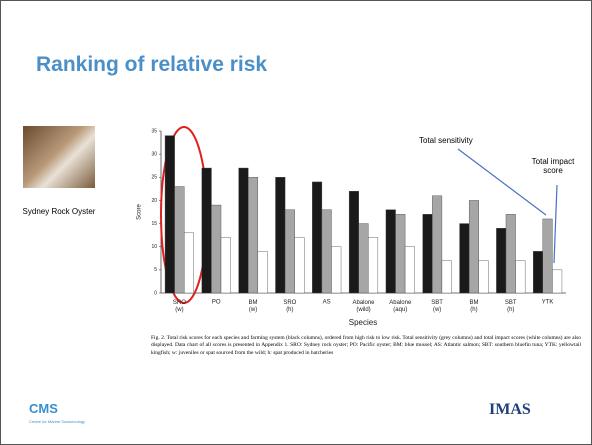  What do you see at coordinates (553, 166) in the screenshot?
I see `annotation: Total impact score` at bounding box center [553, 166].